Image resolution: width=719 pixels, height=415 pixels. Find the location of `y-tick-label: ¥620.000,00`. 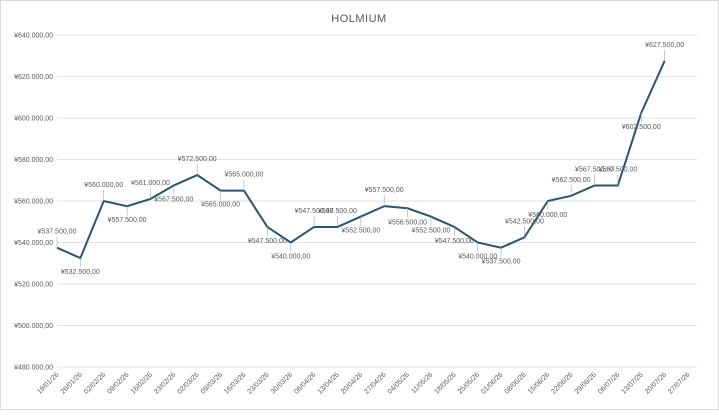

y-tick-label: ¥620.000,00 is located at coordinates (33, 77).